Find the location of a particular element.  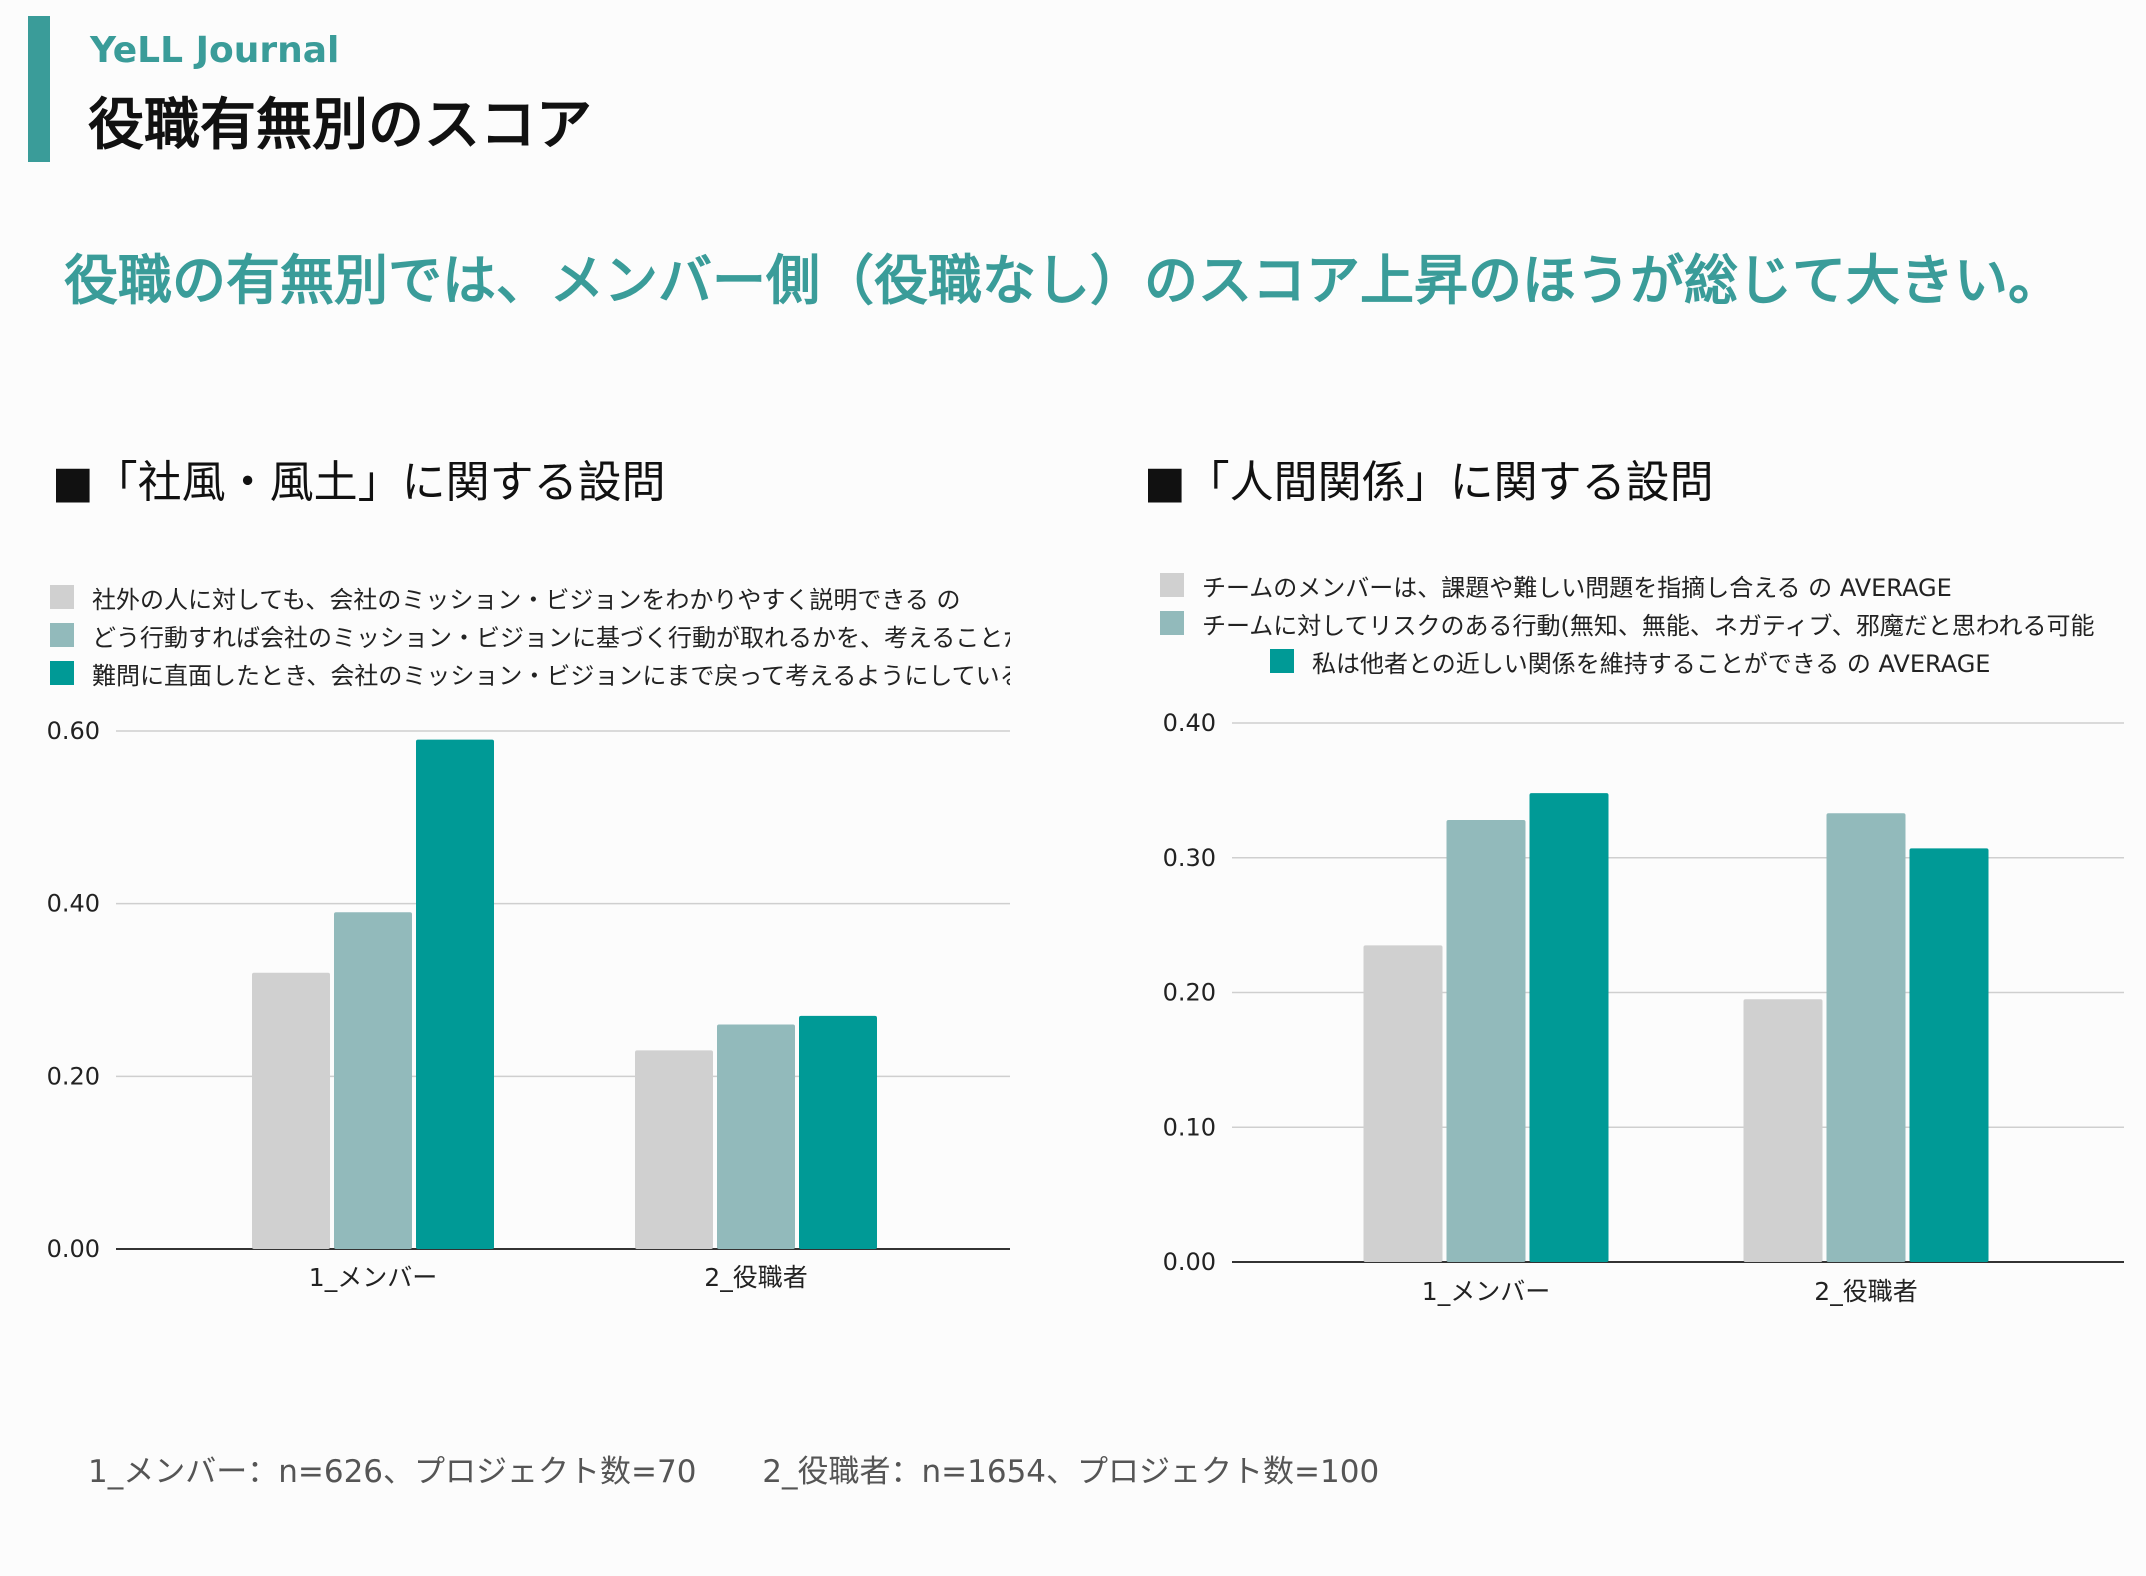

legend-item: 私は他者との近しい関係を維持することができる の AVERAGE is located at coordinates (1640, 661).